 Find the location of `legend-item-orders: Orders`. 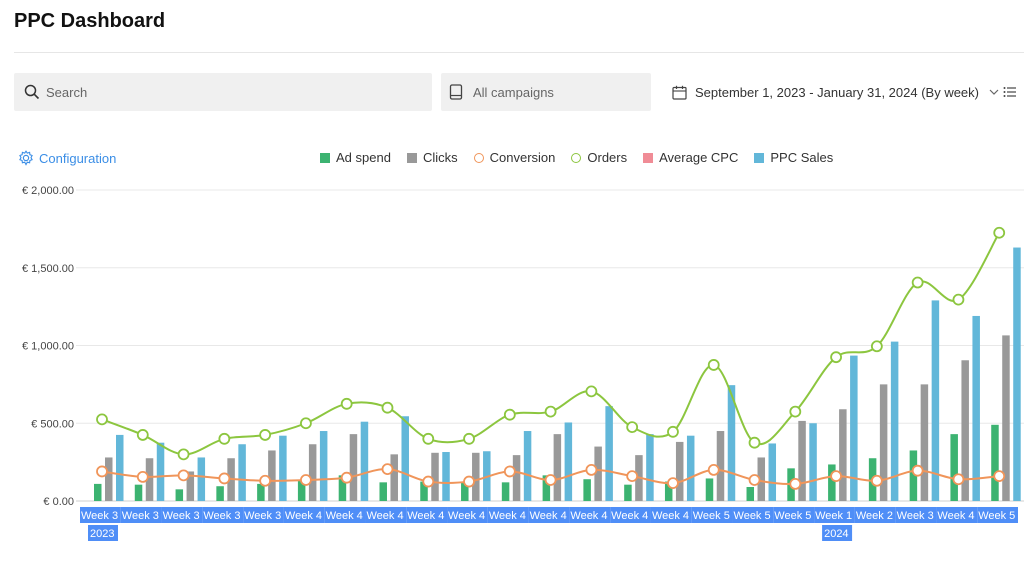

legend-item-orders: Orders is located at coordinates (599, 157).